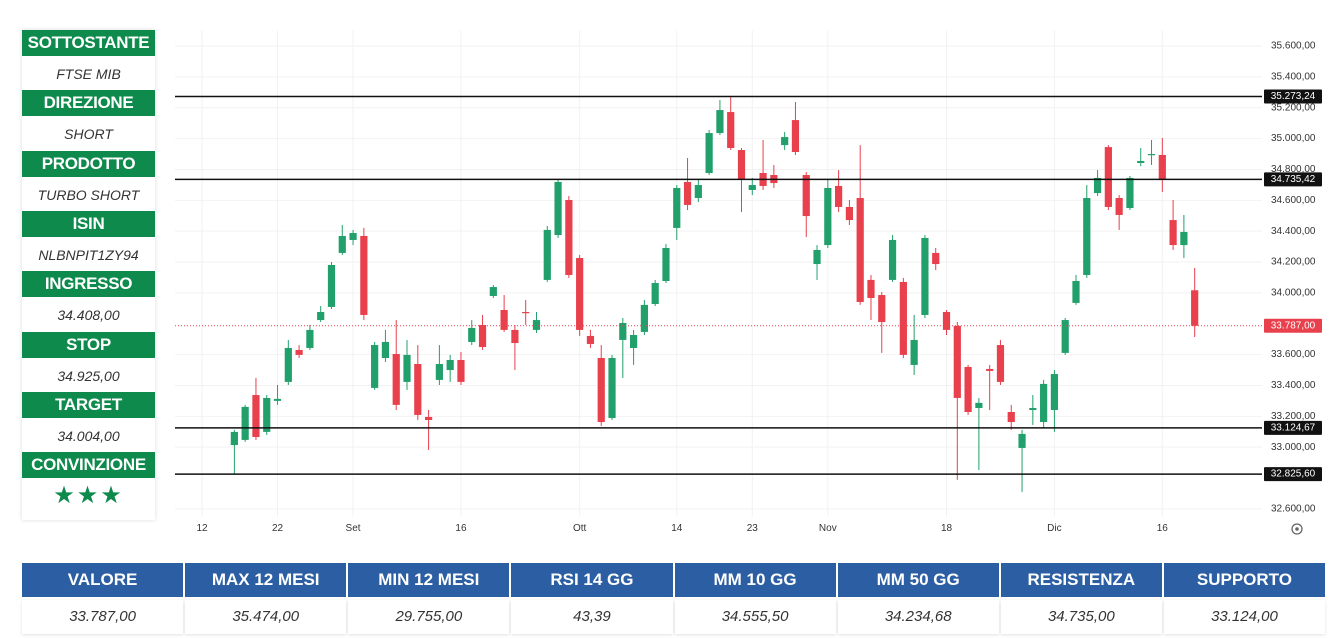  I want to click on panel-label: INGRESSO, so click(88, 284).